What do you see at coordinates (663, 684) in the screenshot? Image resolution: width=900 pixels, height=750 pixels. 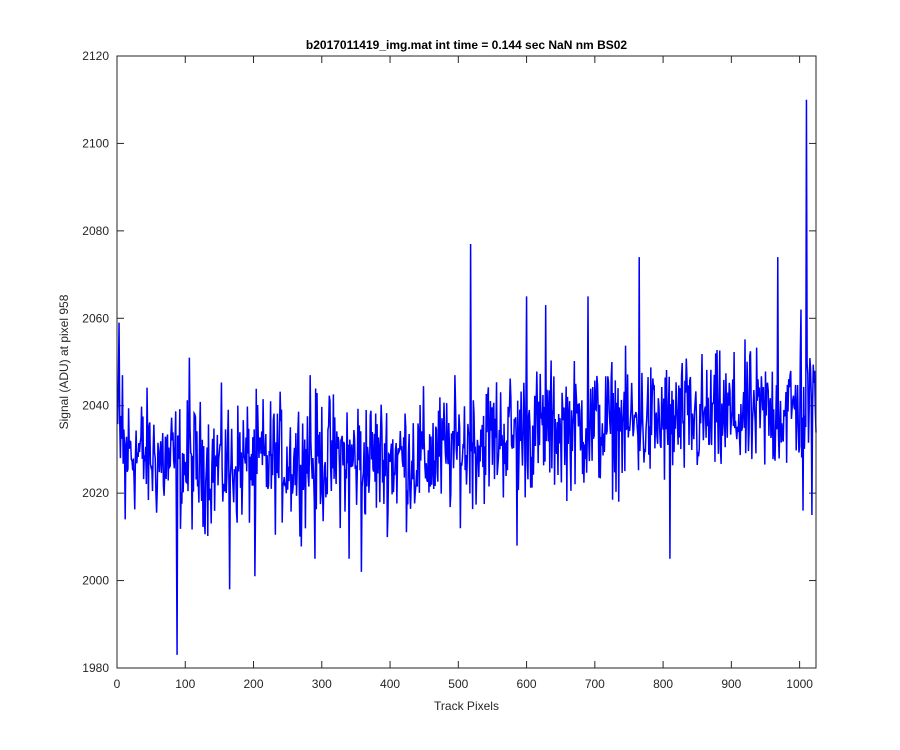 I see `x-tick-label: 800` at bounding box center [663, 684].